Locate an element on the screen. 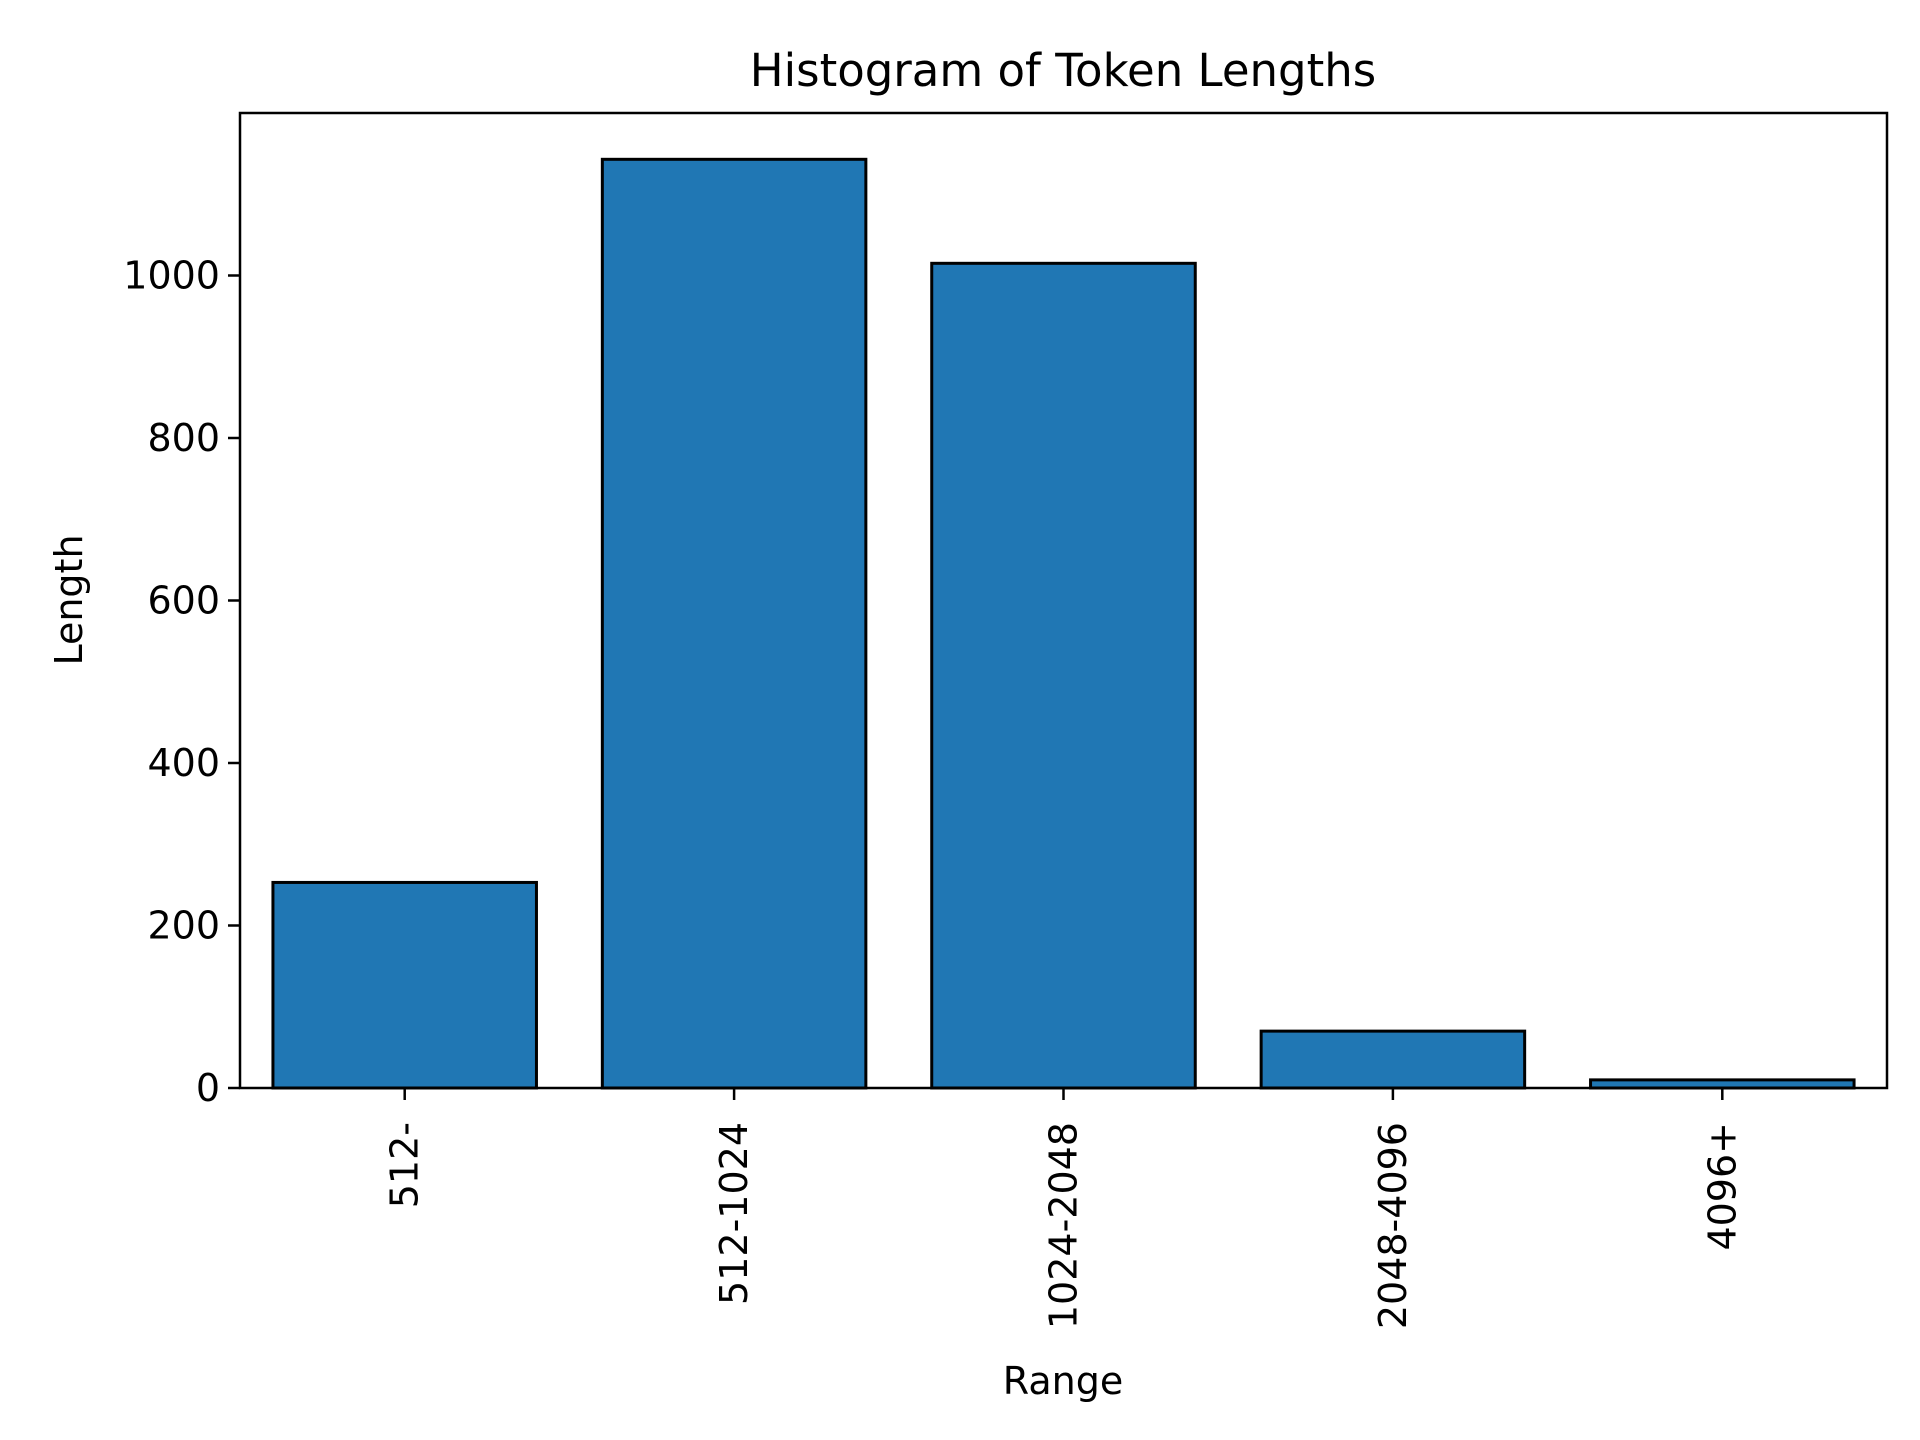  x-axis: 512- 512-1024 1024-2048 2048-4096 4096+ is located at coordinates (1063, 1208).